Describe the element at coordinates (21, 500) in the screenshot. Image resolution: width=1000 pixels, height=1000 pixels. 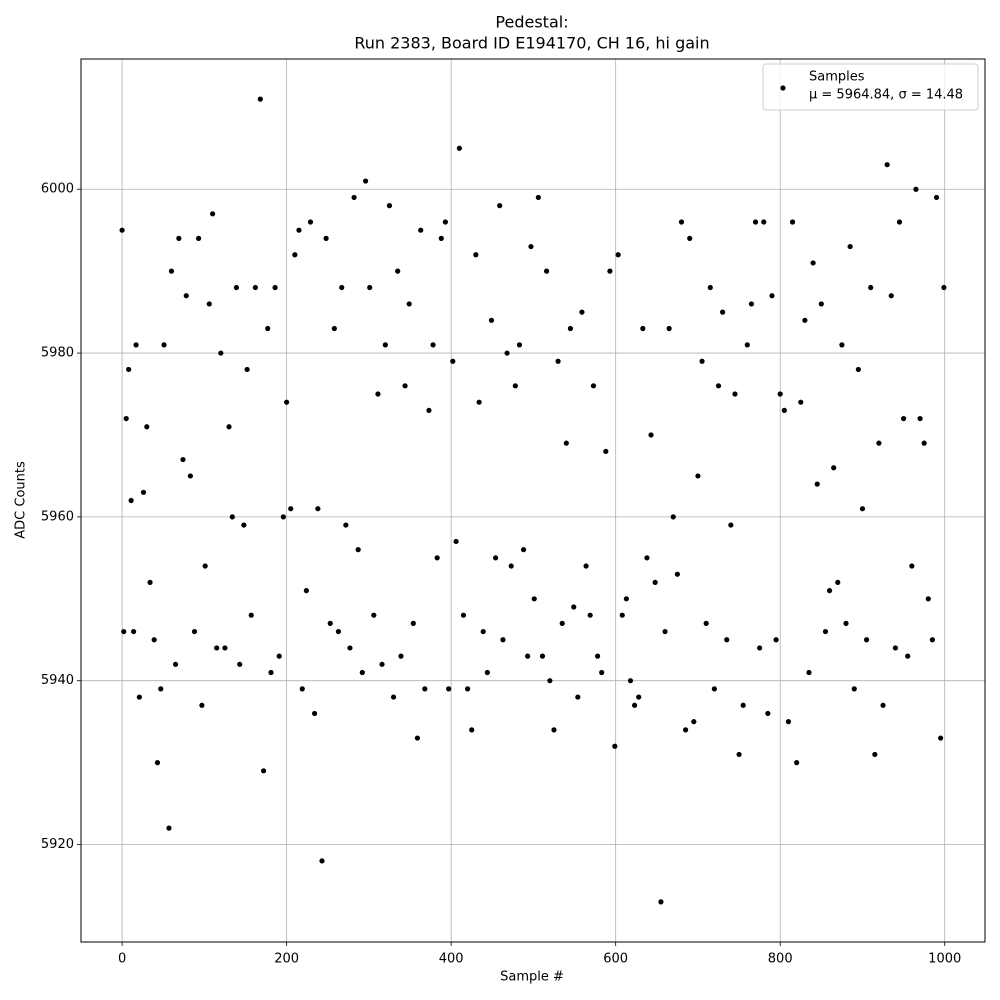
I see `y-axis-label: ADC Counts` at that location.